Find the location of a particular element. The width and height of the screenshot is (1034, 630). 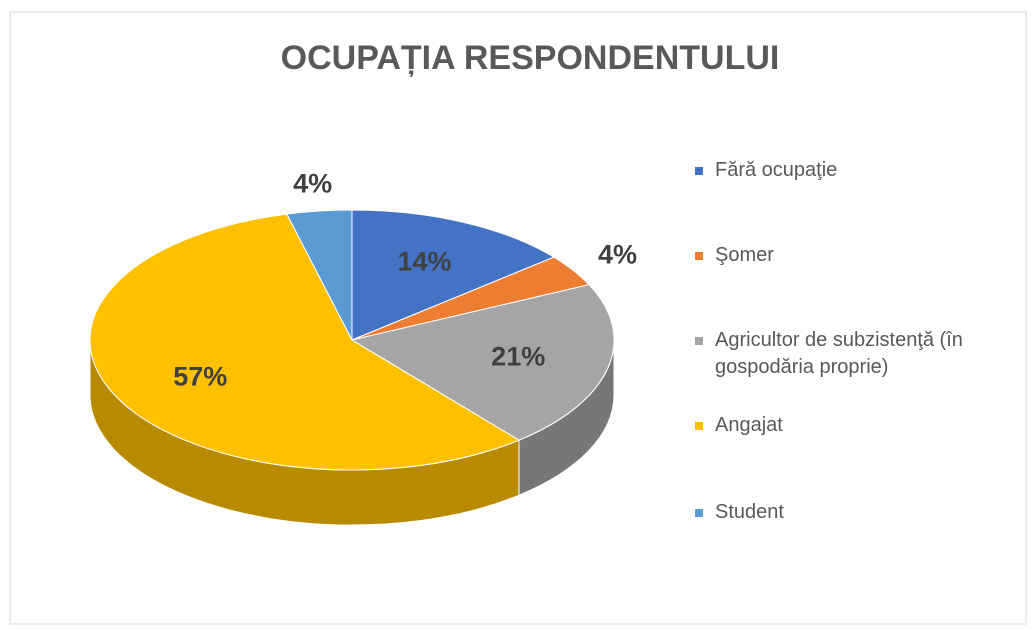

value-label: 21% is located at coordinates (518, 357).